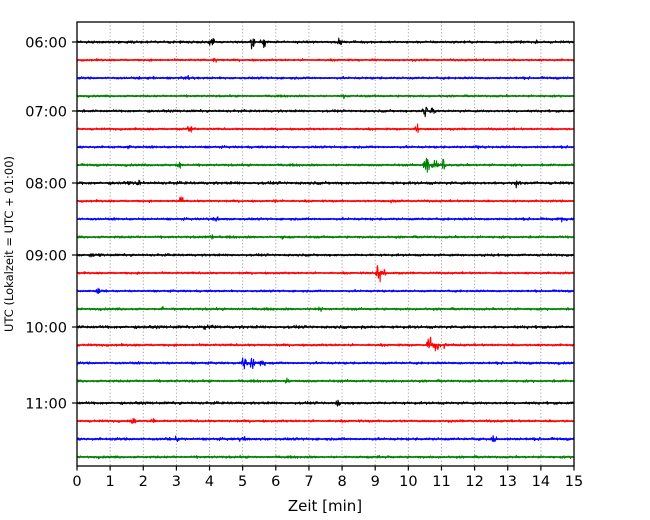 The image size is (650, 520). Describe the element at coordinates (327, 478) in the screenshot. I see `x-axis-ticks: 0 1 2 3 4 5 6 7 8 9 10 11 12 13 14 15` at that location.